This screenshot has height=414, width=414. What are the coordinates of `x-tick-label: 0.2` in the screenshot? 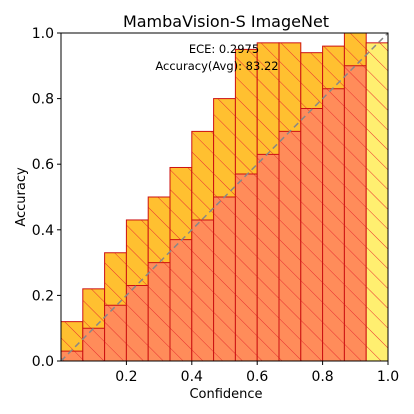 It's located at (126, 377).